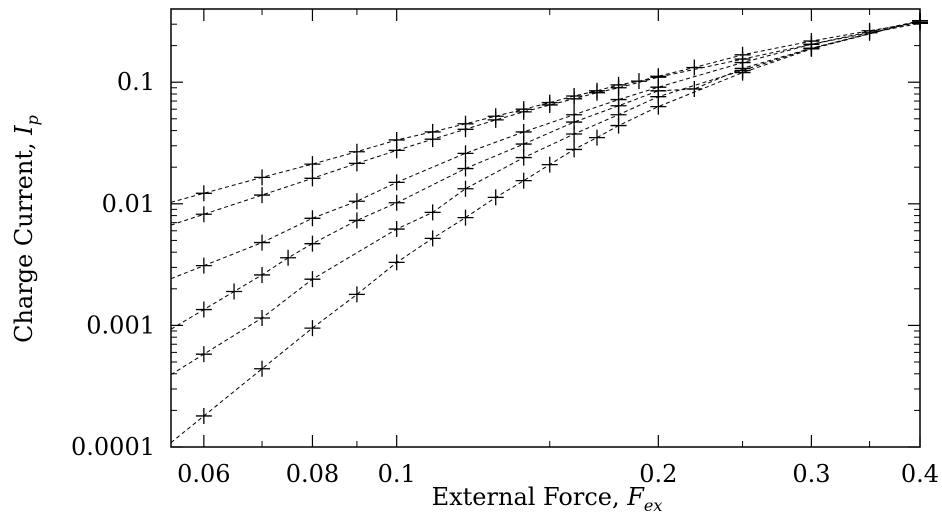 This screenshot has width=942, height=514. Describe the element at coordinates (136, 82) in the screenshot. I see `y-tick-label-4: 0.1` at that location.